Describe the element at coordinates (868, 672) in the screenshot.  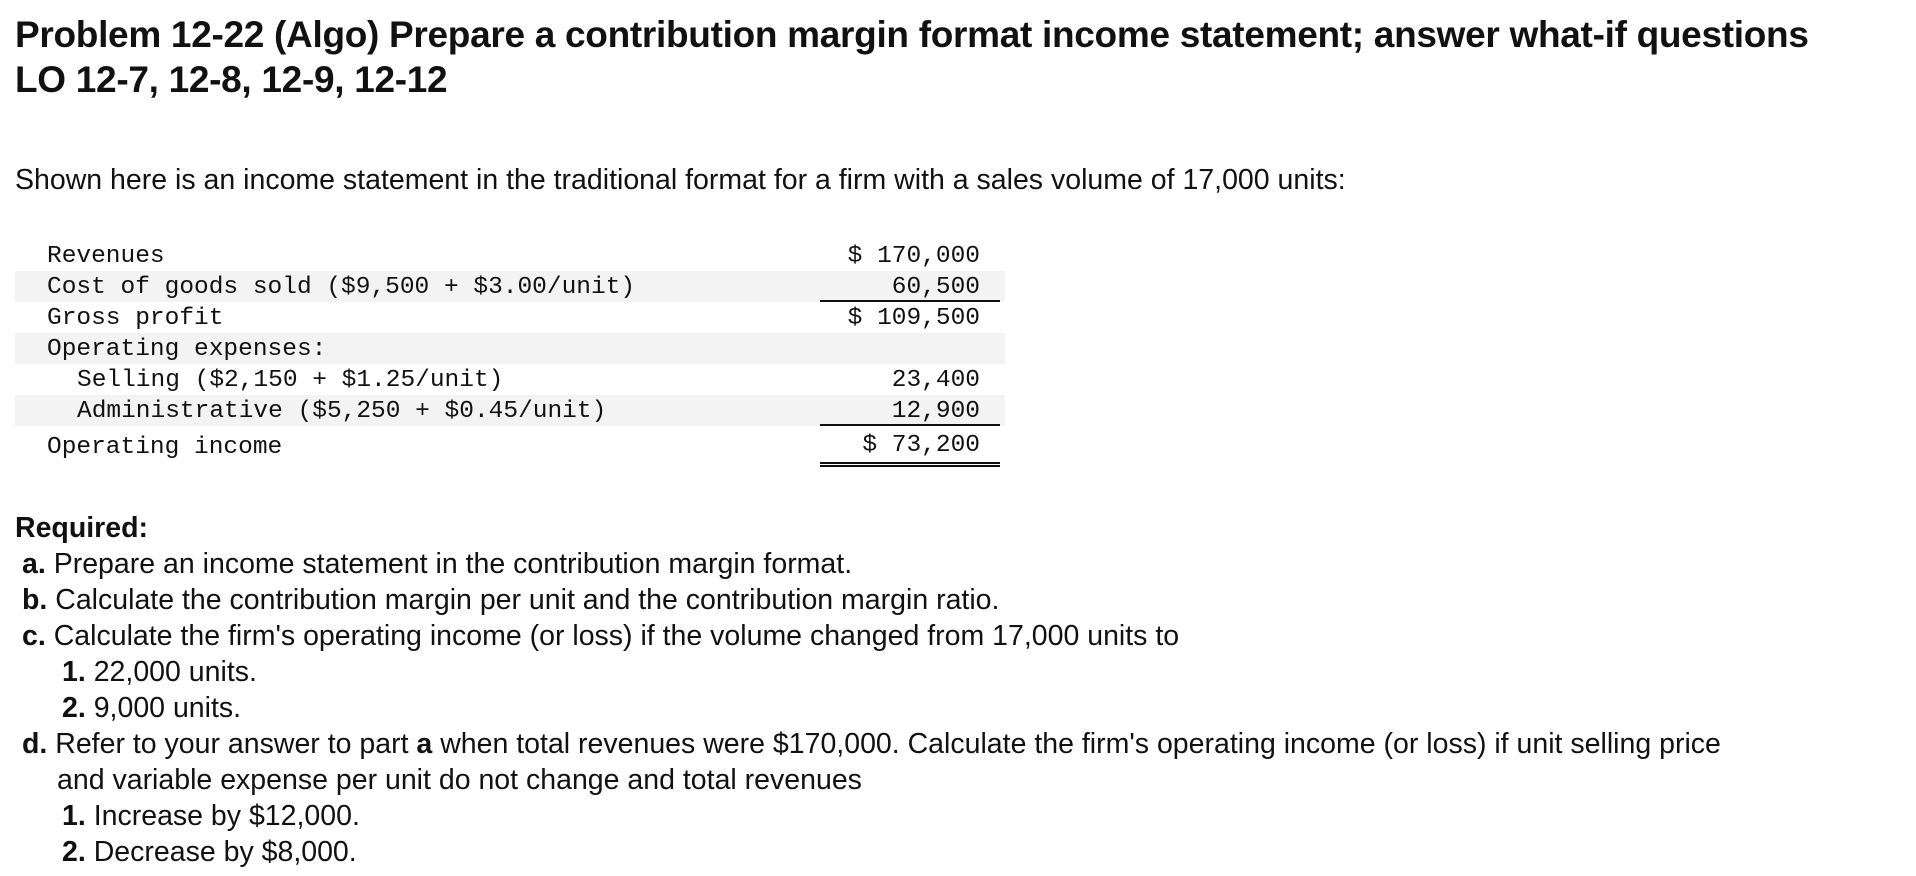
I see `required-item-c-1: 1. 22,000 units.` at that location.